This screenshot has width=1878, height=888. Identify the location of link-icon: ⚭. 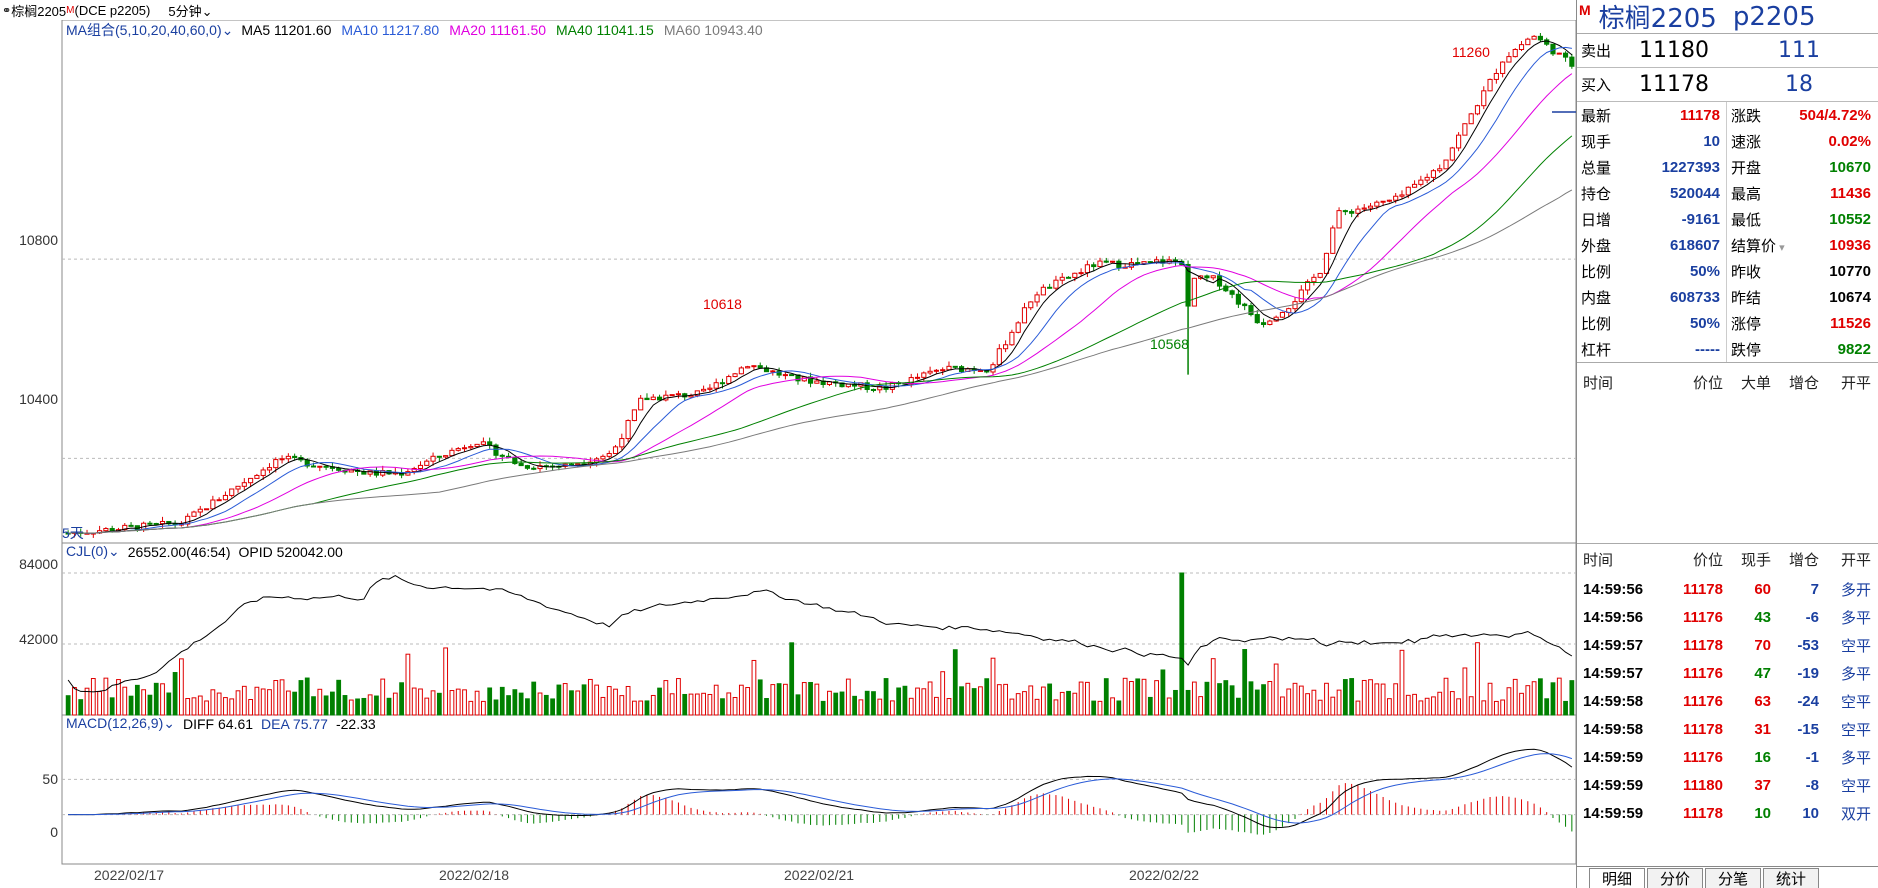
(7, 10).